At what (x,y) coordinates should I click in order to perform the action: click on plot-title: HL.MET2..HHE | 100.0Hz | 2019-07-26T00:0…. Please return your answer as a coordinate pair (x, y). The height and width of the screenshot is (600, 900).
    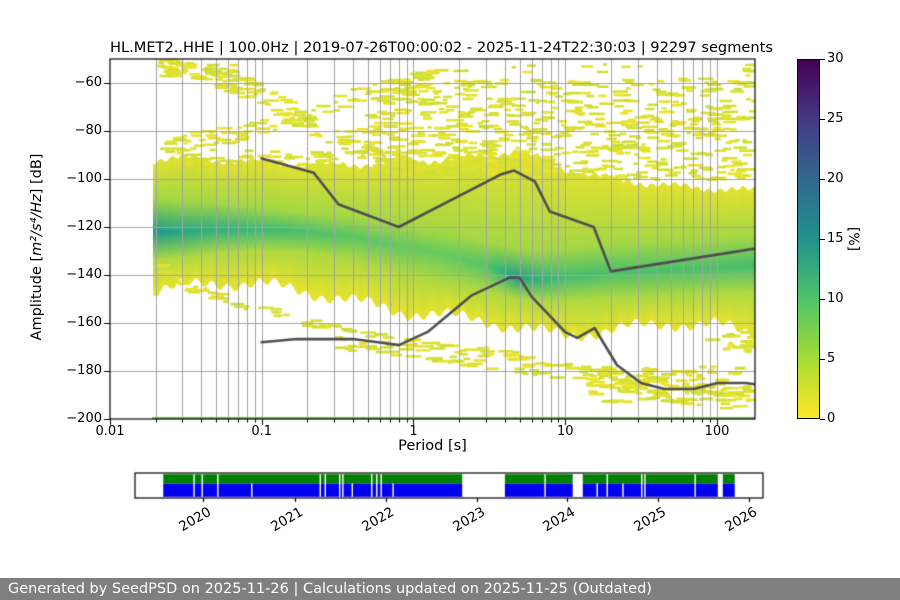
    Looking at the image, I should click on (441, 47).